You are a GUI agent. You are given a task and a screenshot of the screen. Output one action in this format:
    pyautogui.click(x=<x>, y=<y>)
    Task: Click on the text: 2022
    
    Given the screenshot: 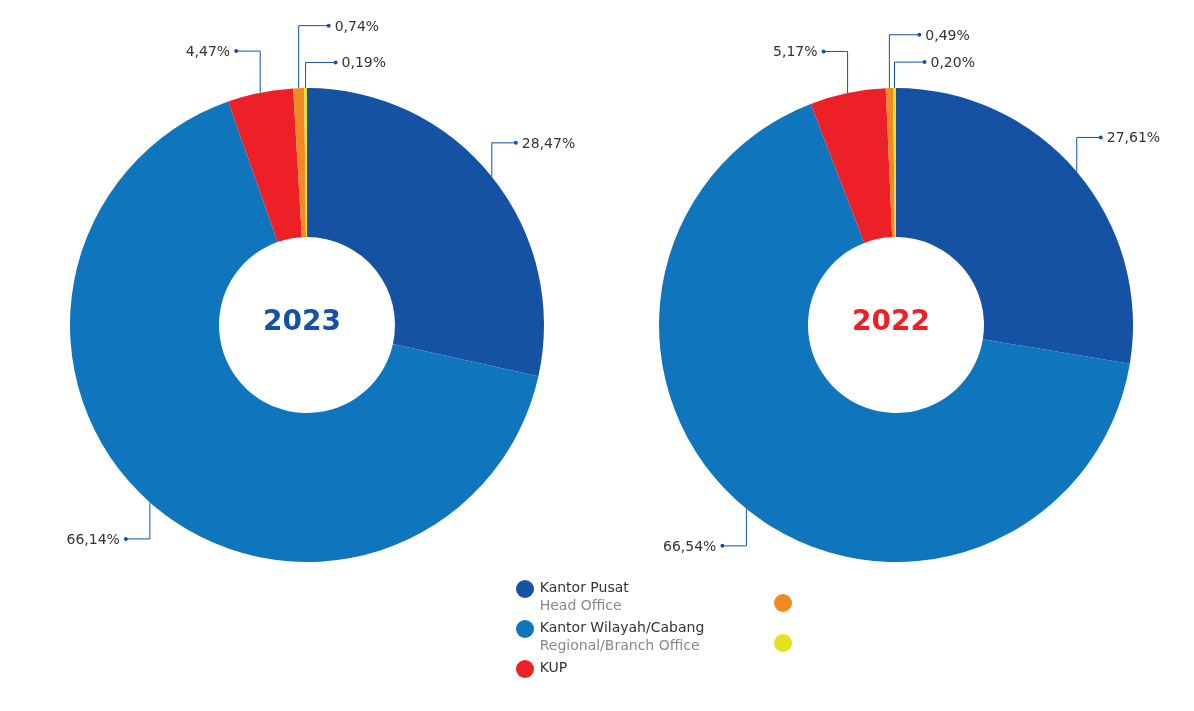 What is the action you would take?
    pyautogui.click(x=891, y=320)
    